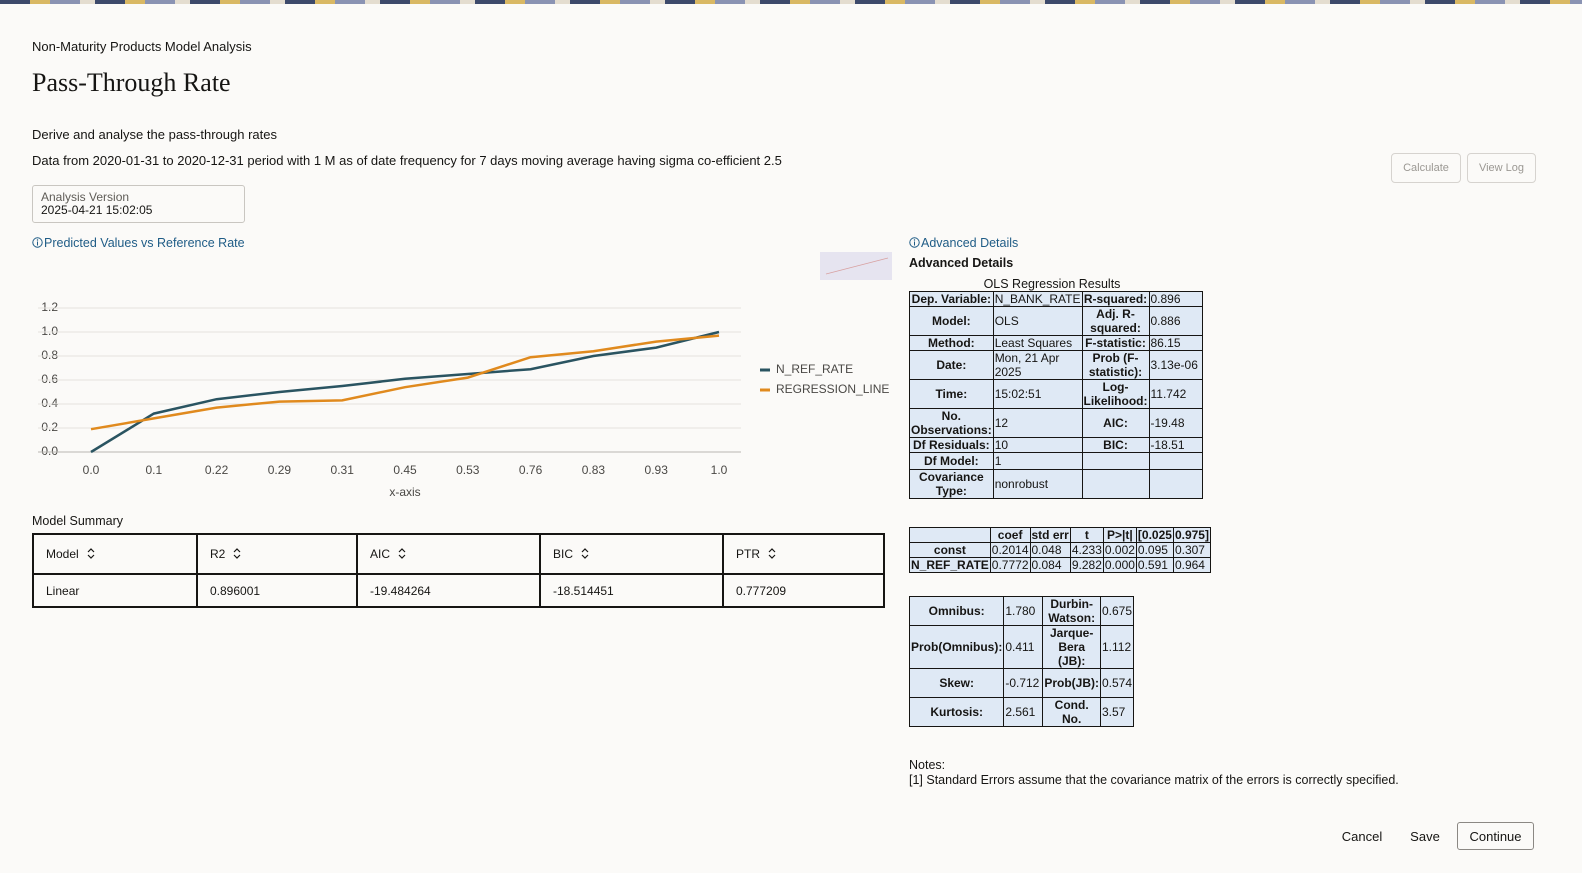  What do you see at coordinates (1115, 299) in the screenshot?
I see `ols-cell: R-squared:` at bounding box center [1115, 299].